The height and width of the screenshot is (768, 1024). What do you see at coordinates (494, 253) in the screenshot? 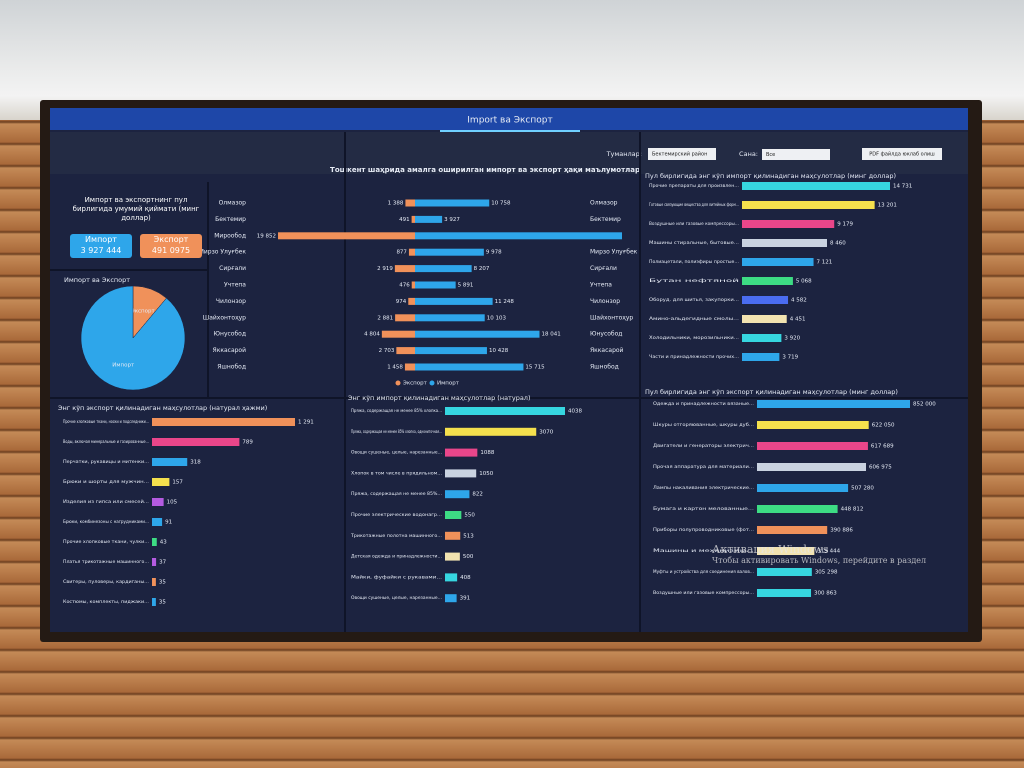
I see `value-label: 9 978` at bounding box center [494, 253].